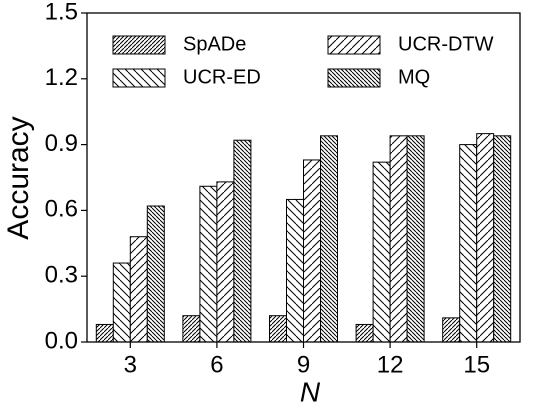 The height and width of the screenshot is (411, 533). What do you see at coordinates (390, 364) in the screenshot?
I see `x-tick-label: 12` at bounding box center [390, 364].